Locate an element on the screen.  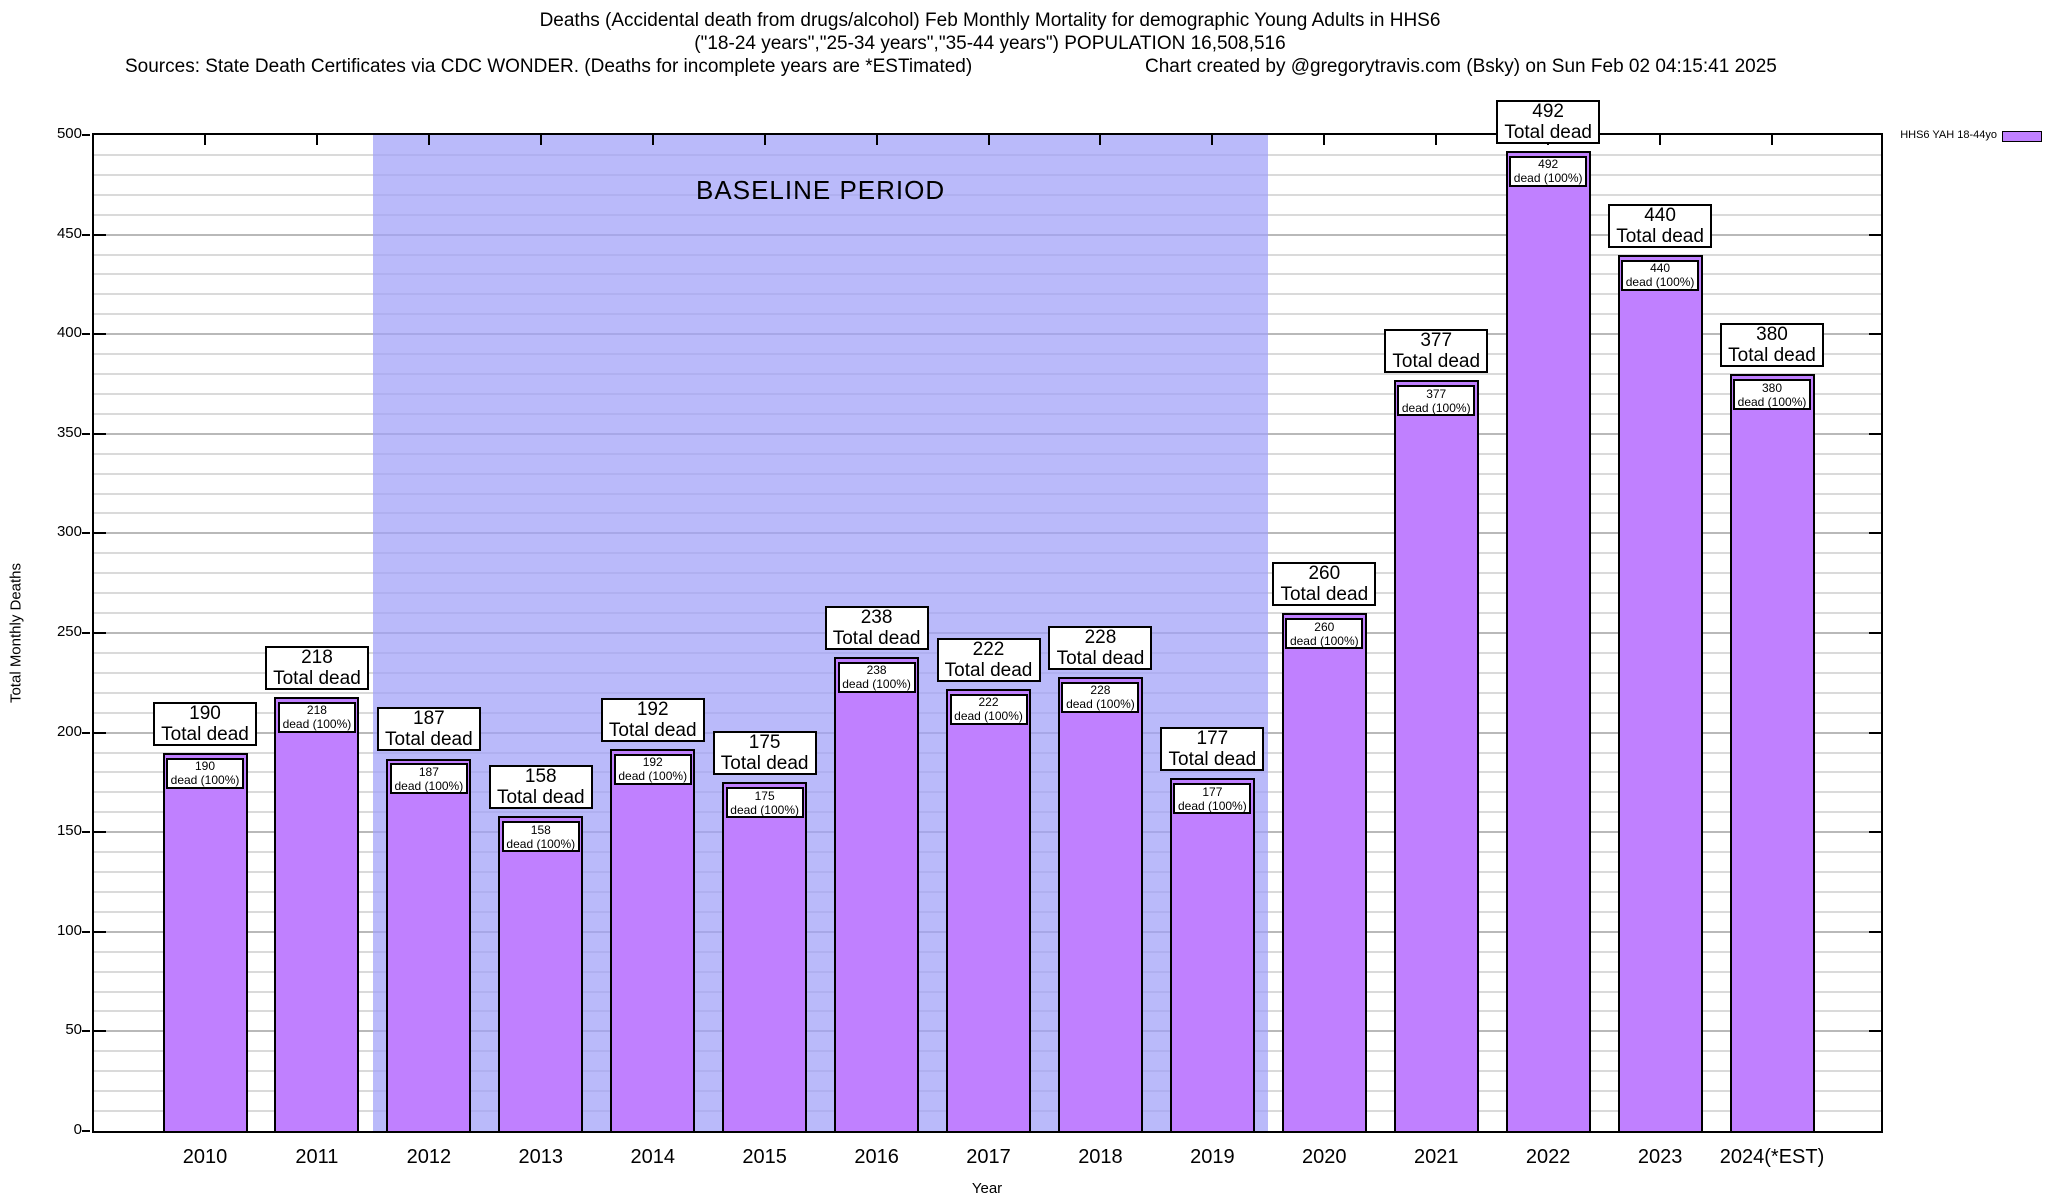
bar-total-label: 222 Total dead is located at coordinates (988, 659).